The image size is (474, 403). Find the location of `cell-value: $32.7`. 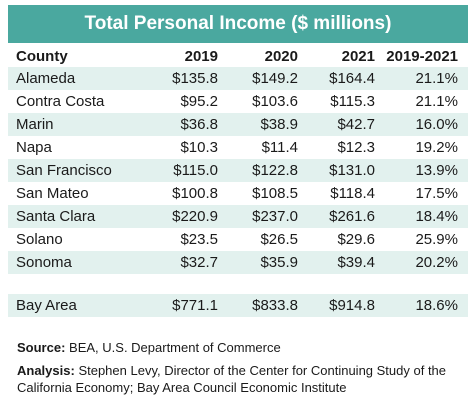

cell-value: $32.7 is located at coordinates (199, 262).